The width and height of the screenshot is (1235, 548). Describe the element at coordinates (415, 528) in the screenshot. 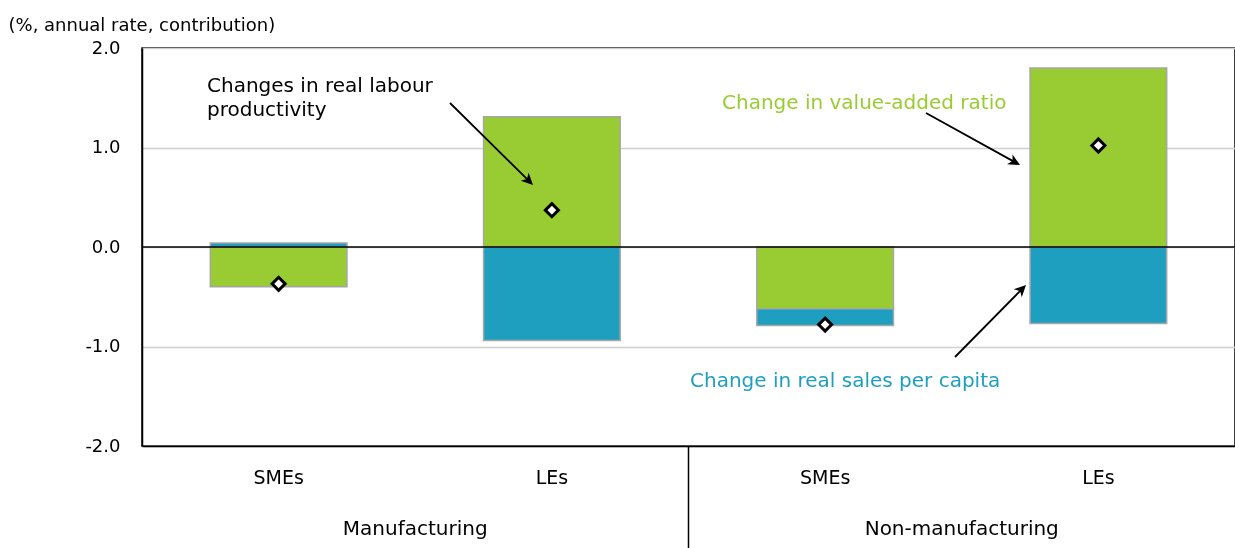

I see `text: Manufacturing` at that location.